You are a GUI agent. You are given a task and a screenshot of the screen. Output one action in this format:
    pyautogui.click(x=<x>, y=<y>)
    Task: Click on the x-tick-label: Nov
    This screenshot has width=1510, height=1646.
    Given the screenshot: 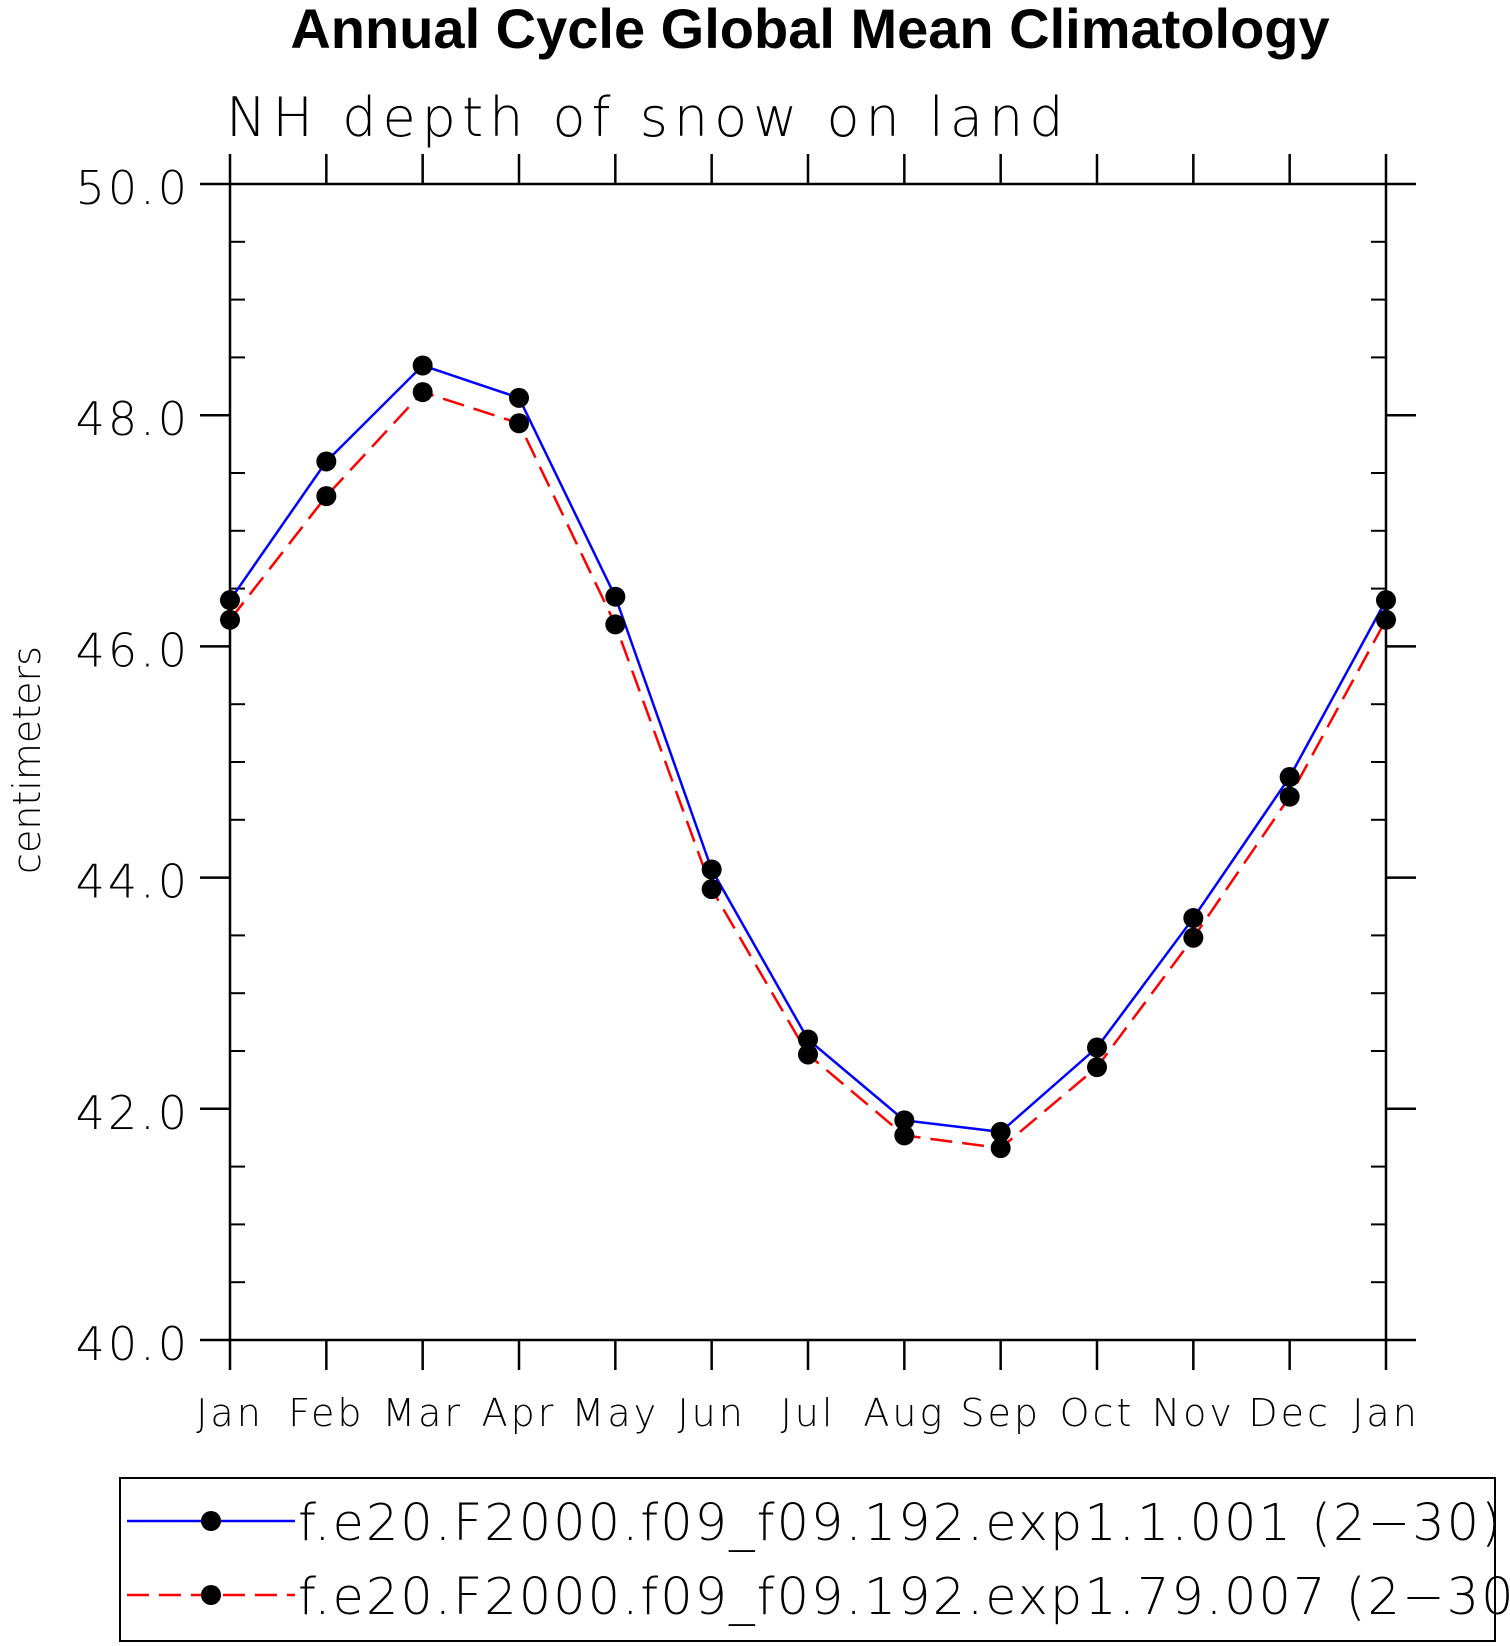 What is the action you would take?
    pyautogui.click(x=1193, y=1413)
    